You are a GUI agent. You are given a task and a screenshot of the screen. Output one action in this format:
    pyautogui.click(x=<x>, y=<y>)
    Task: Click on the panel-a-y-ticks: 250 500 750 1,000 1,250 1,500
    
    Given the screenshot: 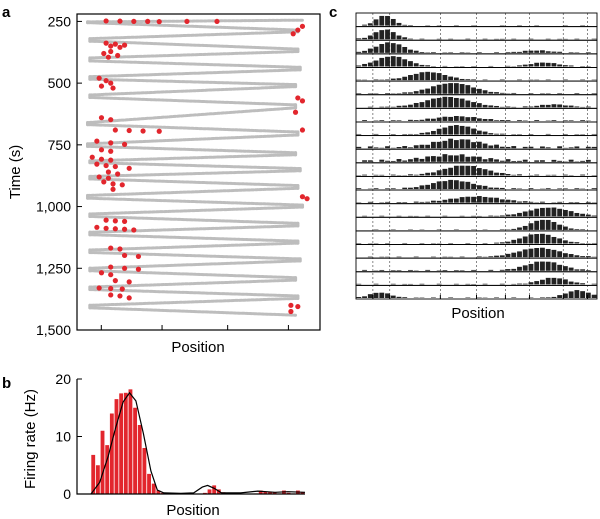 What is the action you would take?
    pyautogui.click(x=59, y=175)
    